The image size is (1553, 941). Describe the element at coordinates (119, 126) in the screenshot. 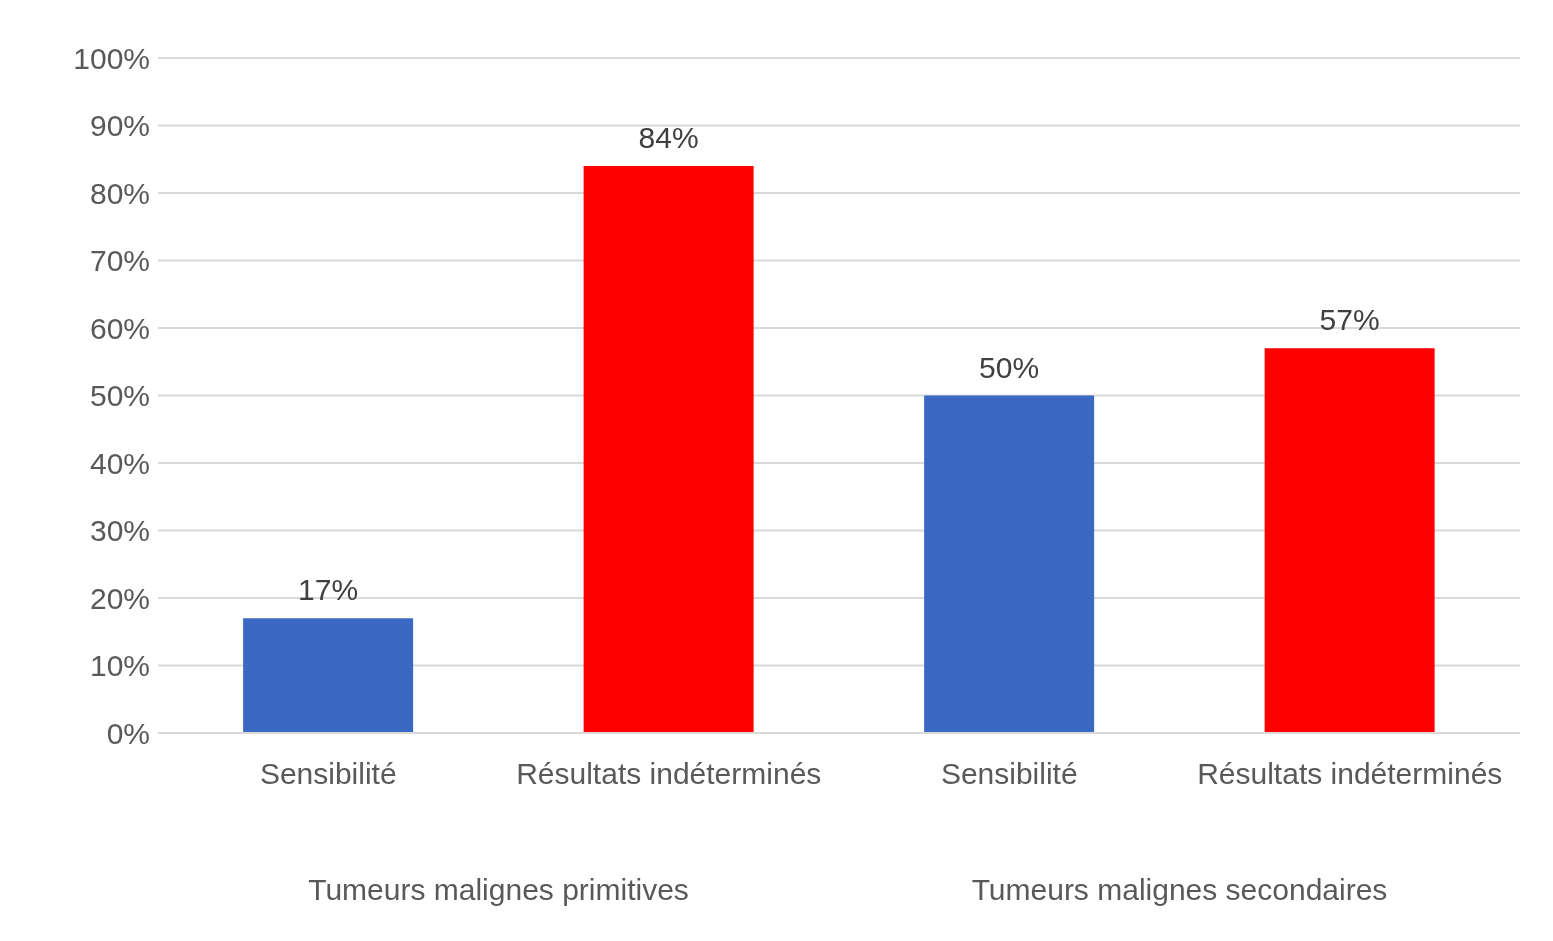

I see `y-tick-label: 90%` at that location.